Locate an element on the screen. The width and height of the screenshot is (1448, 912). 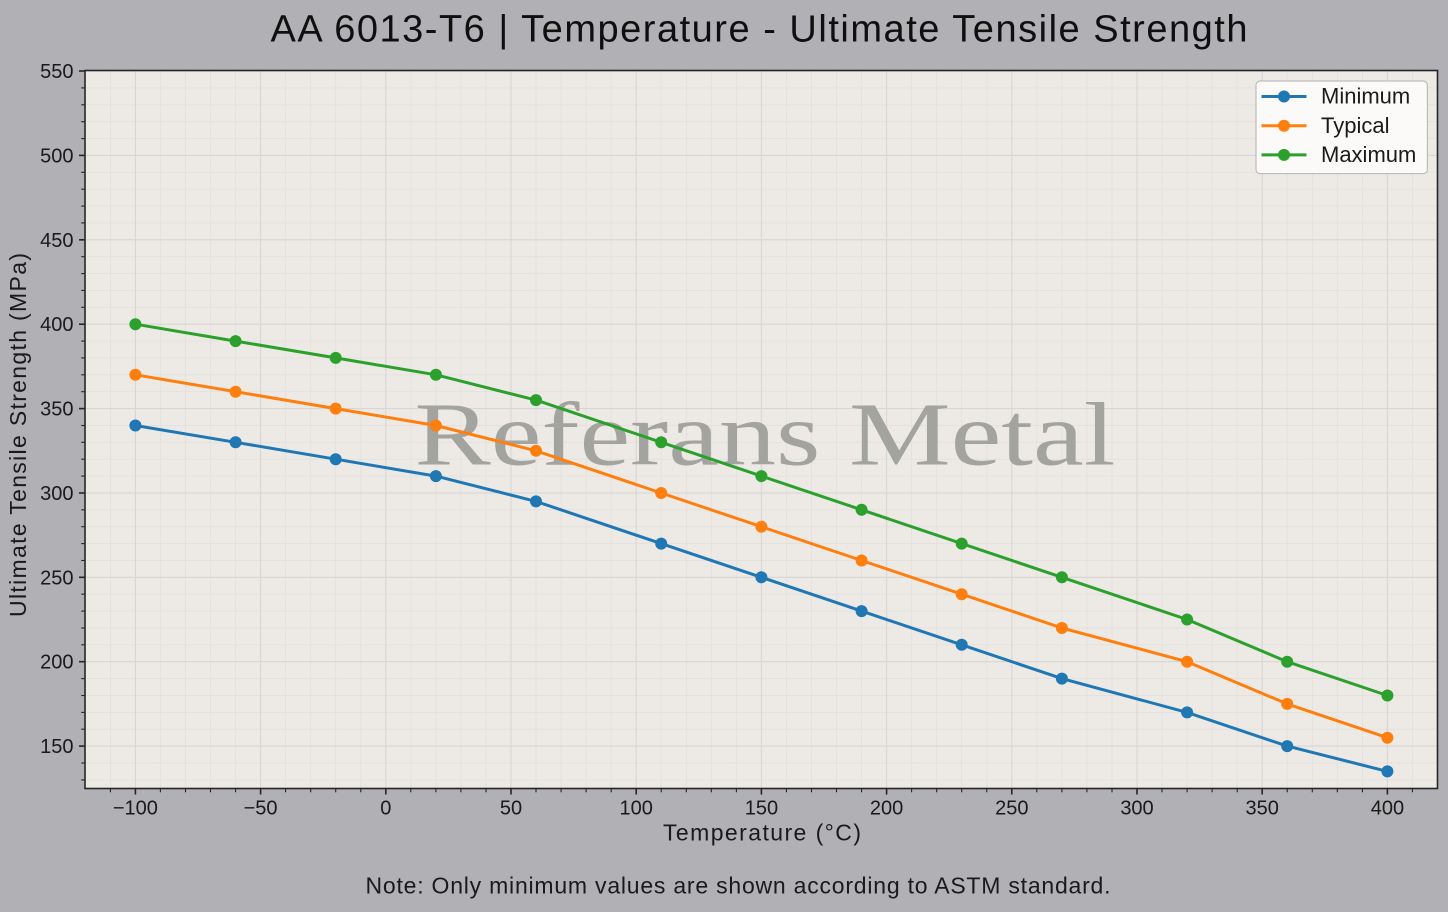
svg-text: Temperature (°C) is located at coordinates (762, 833).